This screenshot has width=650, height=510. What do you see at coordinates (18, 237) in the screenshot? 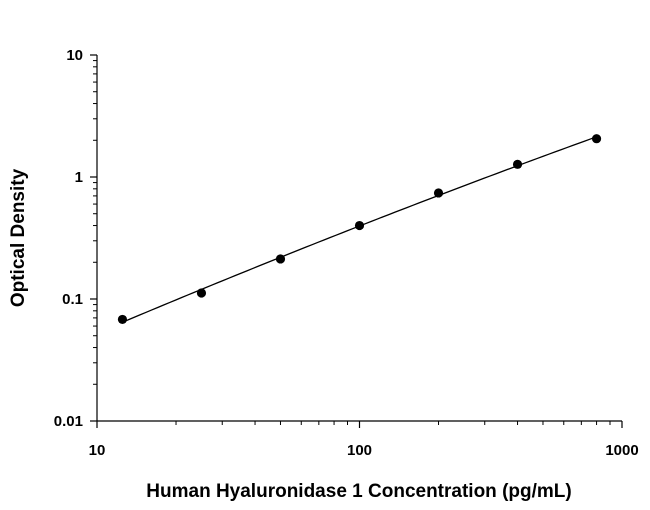
I see `y-axis-title: Optical Density` at bounding box center [18, 237].